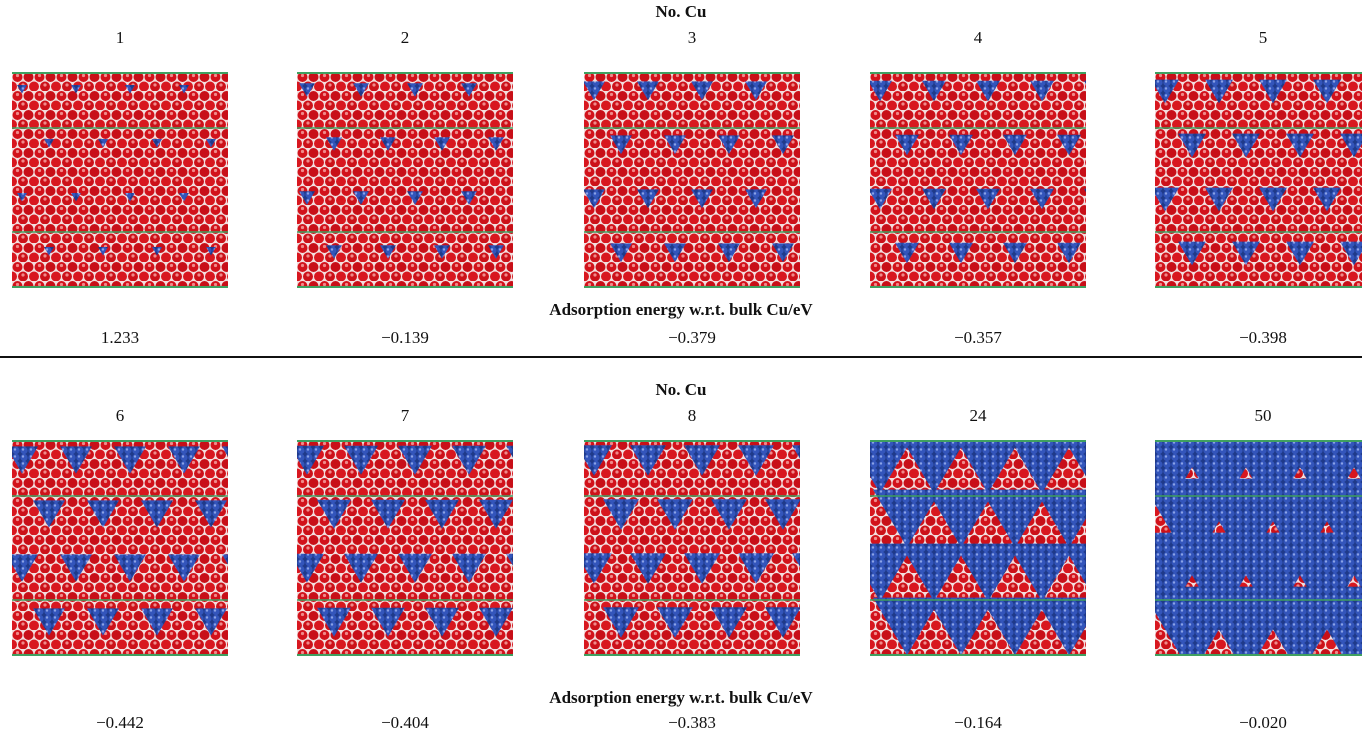 The height and width of the screenshot is (733, 1362). Describe the element at coordinates (978, 722) in the screenshot. I see `adsorption-energy: −0.164` at that location.